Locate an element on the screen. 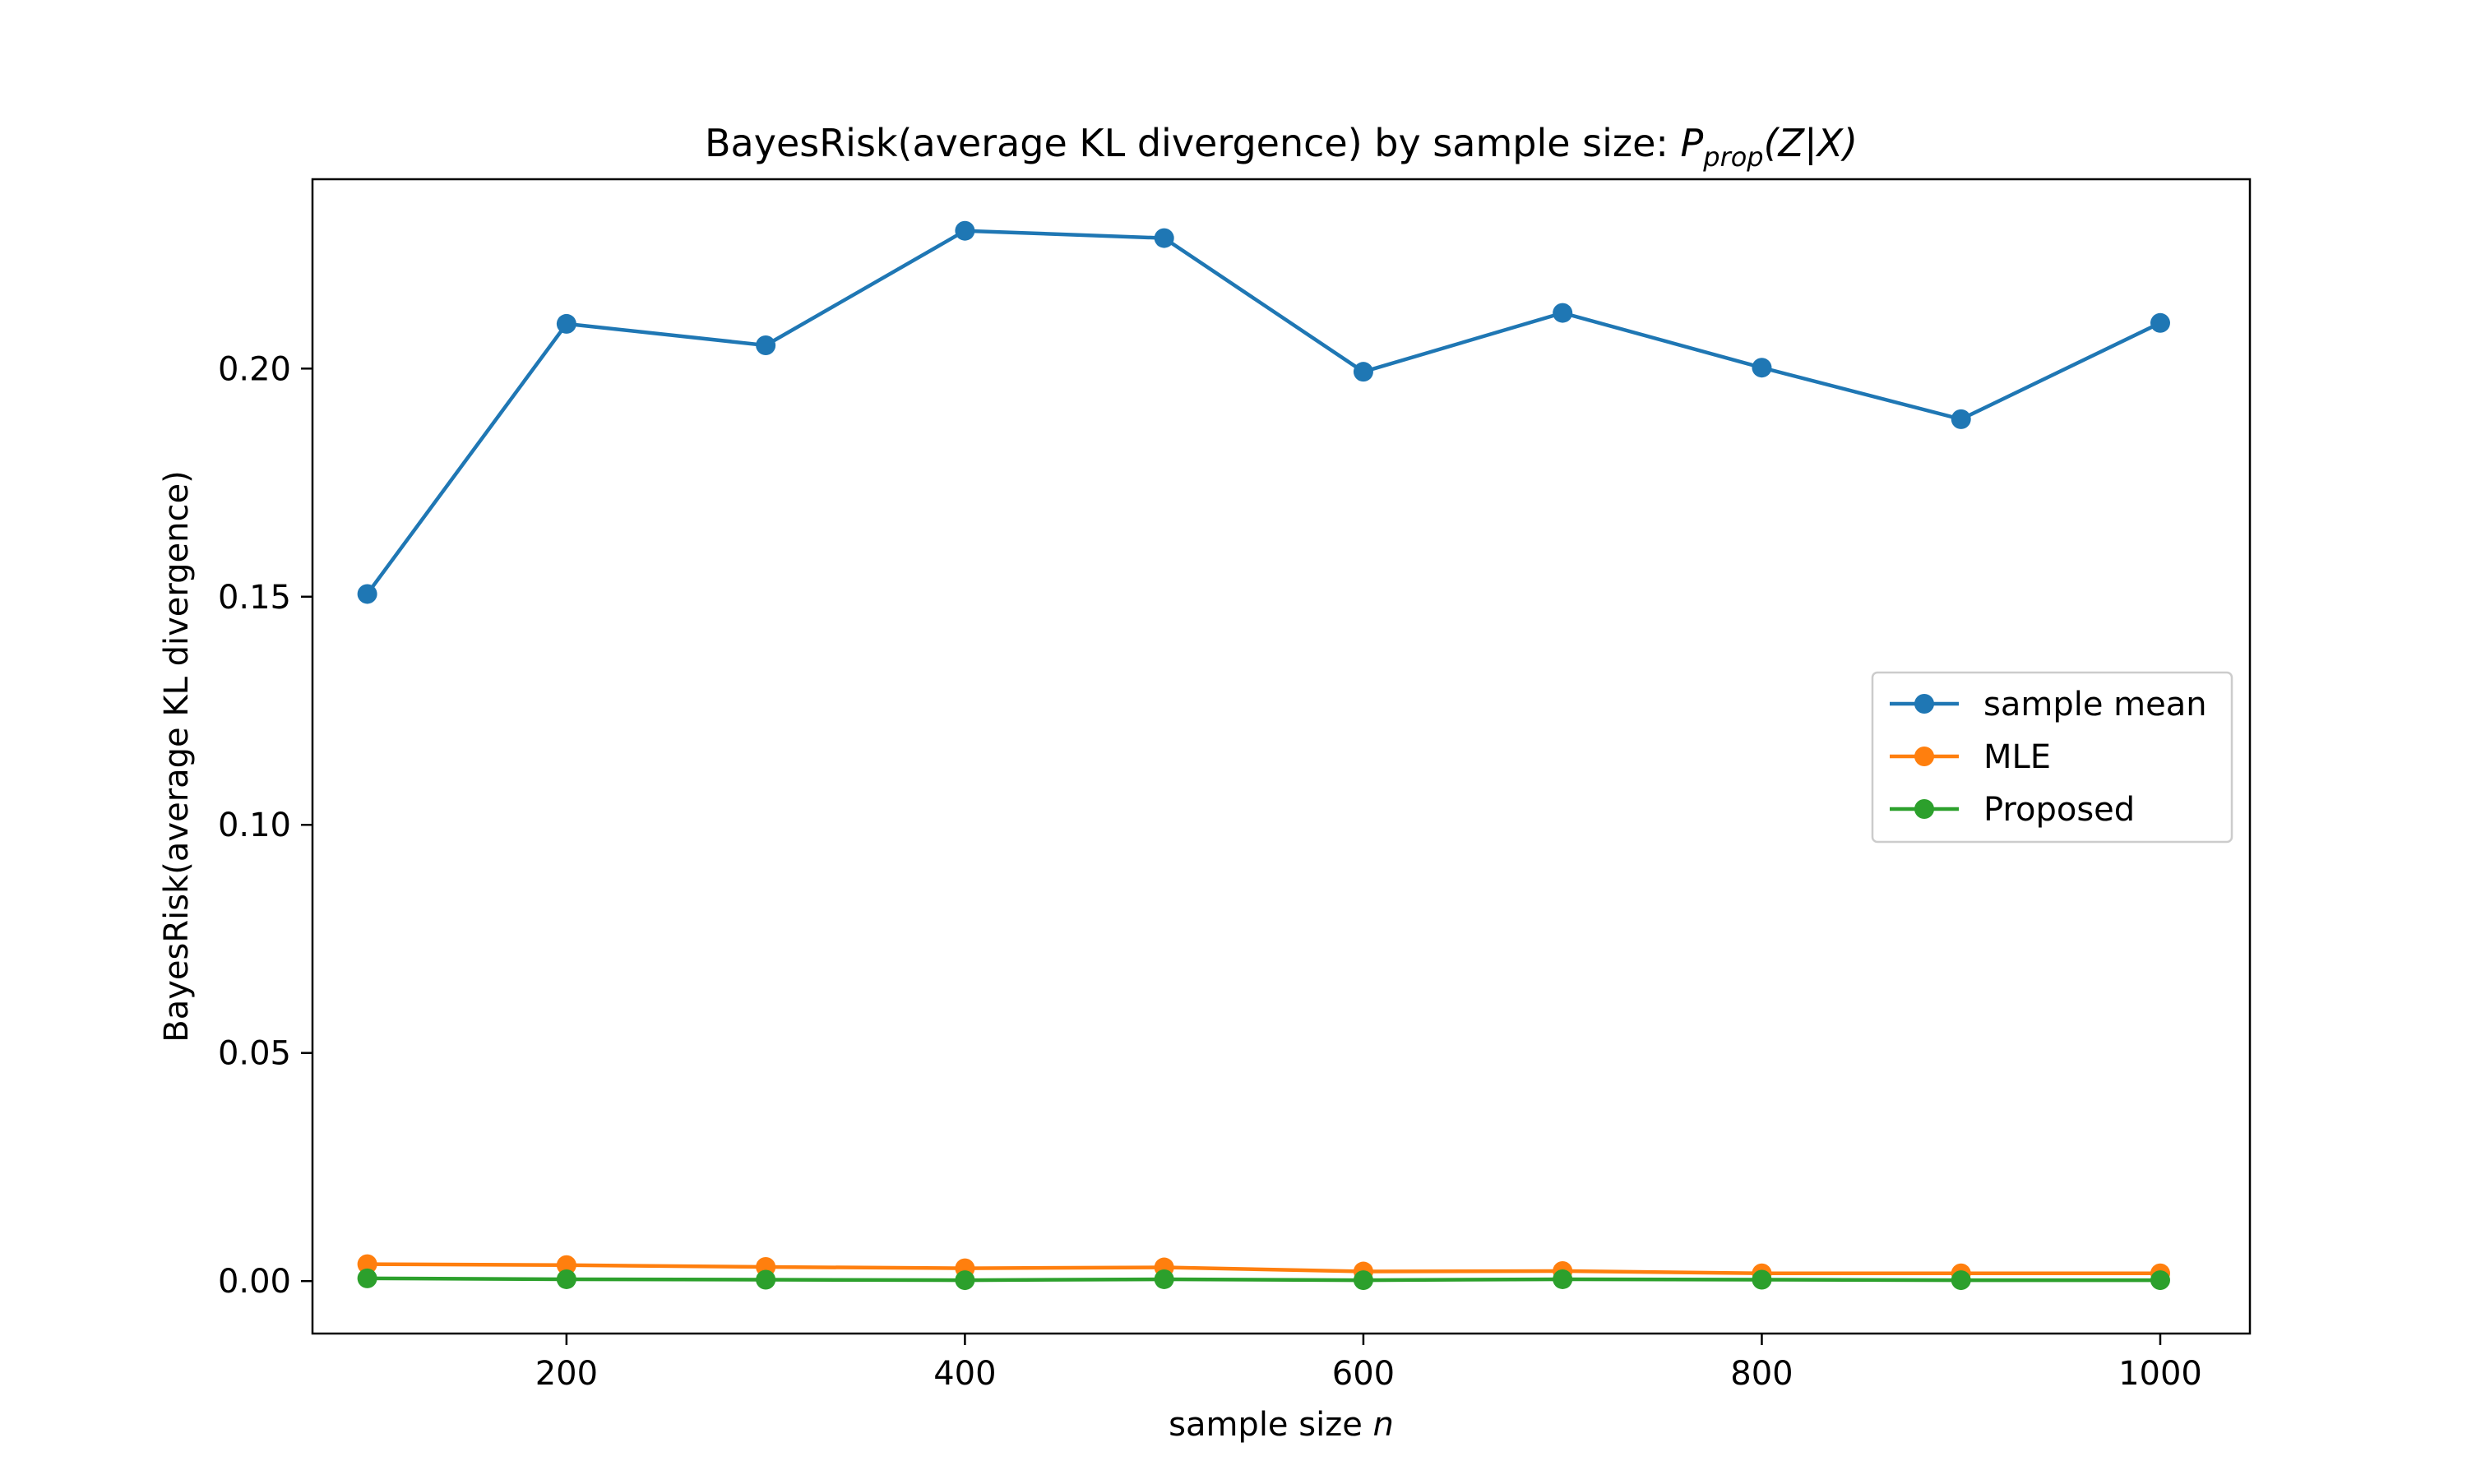 Image resolution: width=2467 pixels, height=1484 pixels. legend-entry-mle: MLE is located at coordinates (1970, 757).